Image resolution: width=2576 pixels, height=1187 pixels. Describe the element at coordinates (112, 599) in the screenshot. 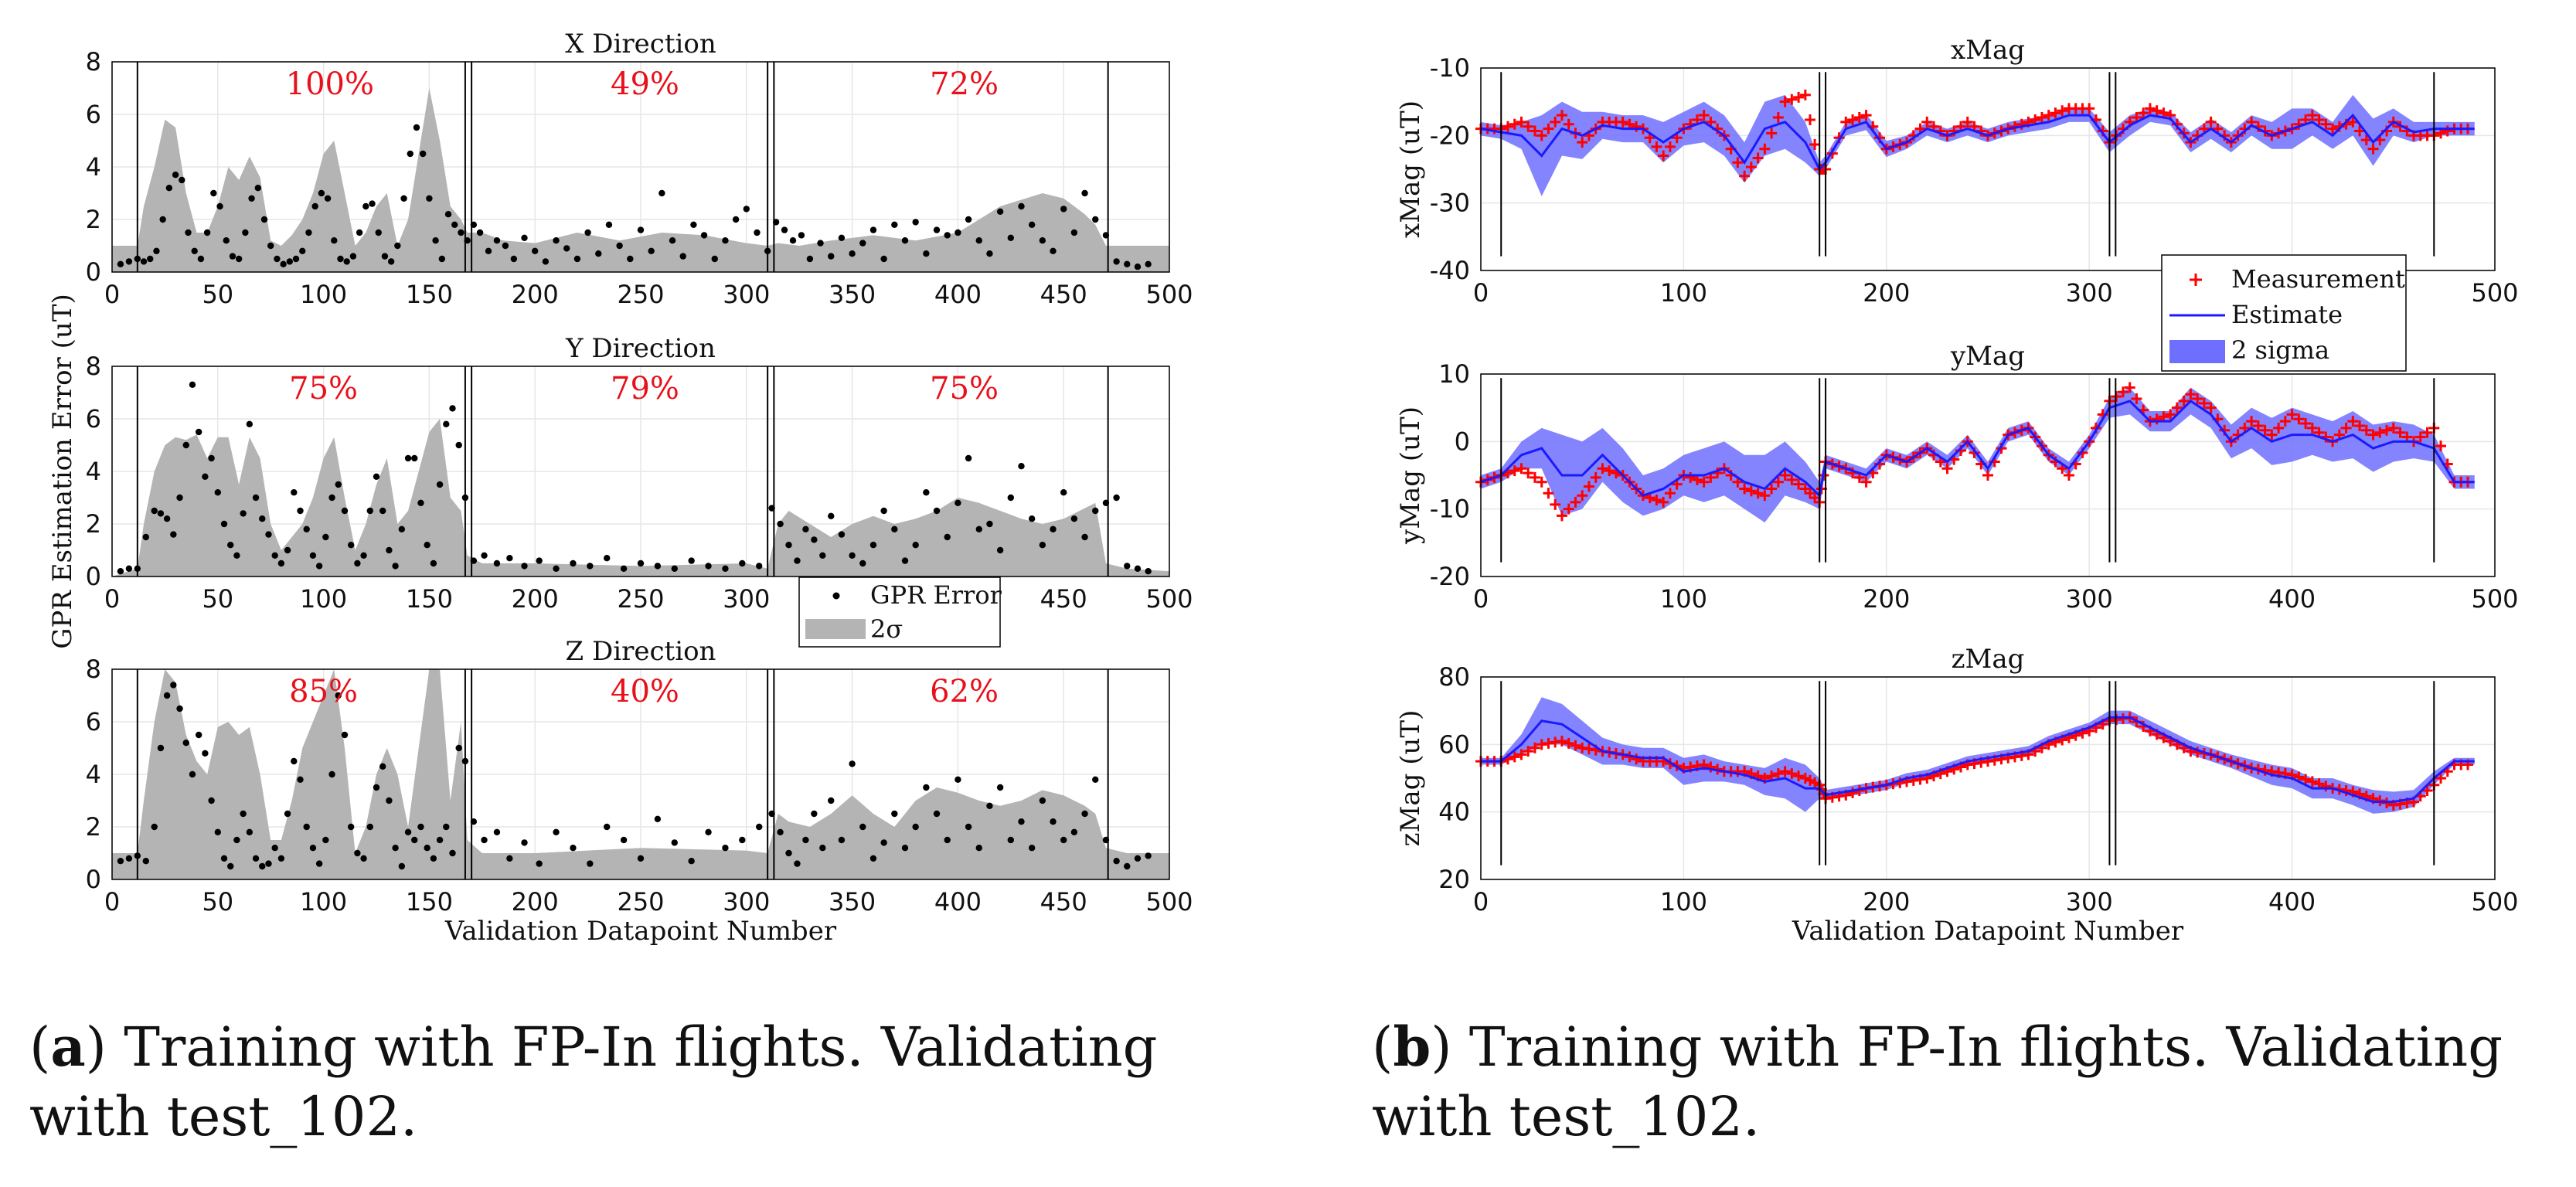

I see `x-tick-label: 0` at that location.